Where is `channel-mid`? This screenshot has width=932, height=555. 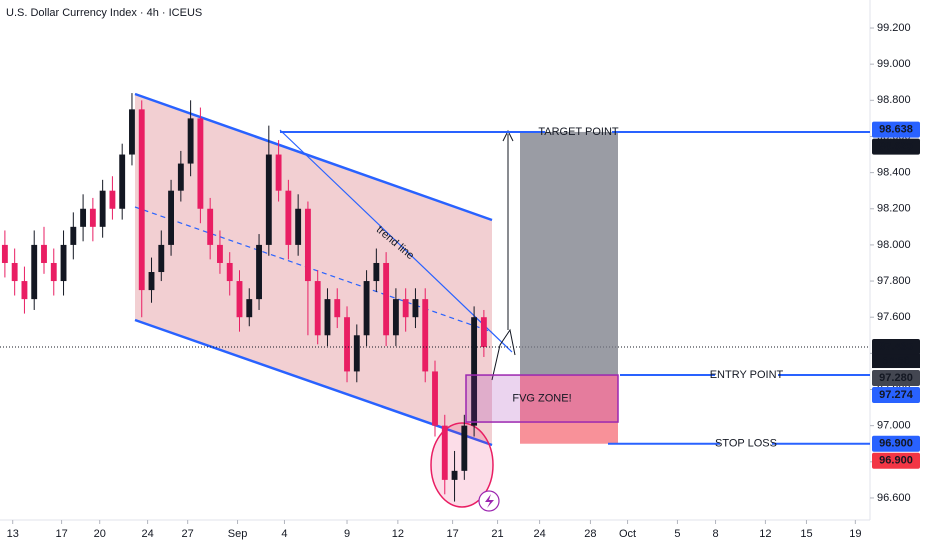 channel-mid is located at coordinates (313, 269).